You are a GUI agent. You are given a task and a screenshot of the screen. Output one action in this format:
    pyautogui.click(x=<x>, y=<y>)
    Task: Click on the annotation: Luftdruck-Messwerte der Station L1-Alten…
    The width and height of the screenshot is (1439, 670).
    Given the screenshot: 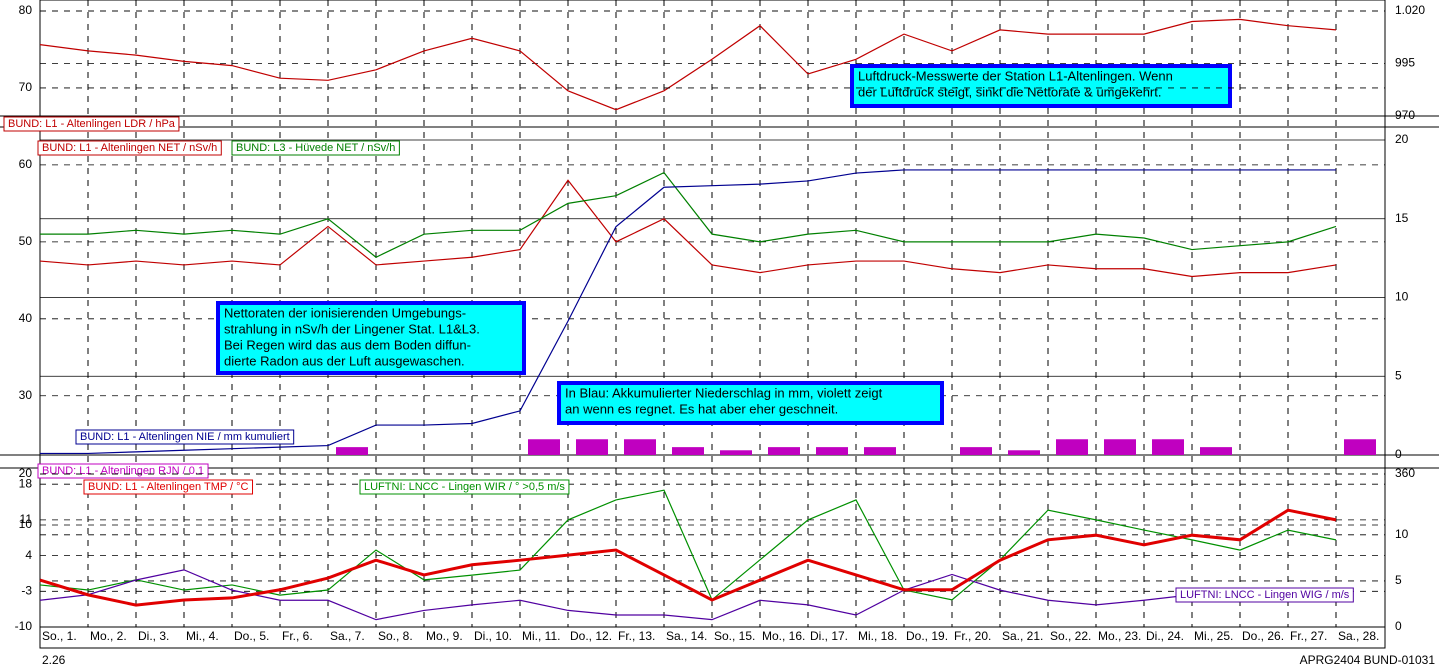 What is the action you would take?
    pyautogui.click(x=1041, y=86)
    